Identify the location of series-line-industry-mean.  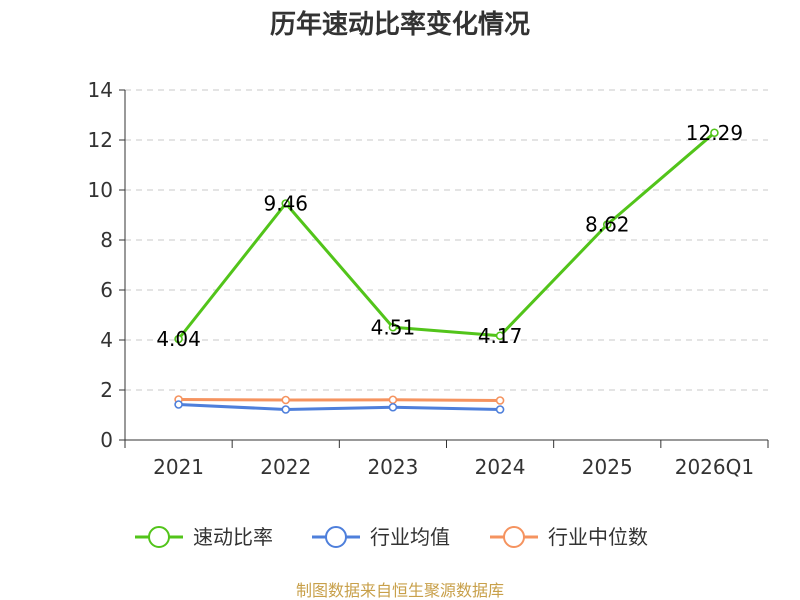
(339, 407).